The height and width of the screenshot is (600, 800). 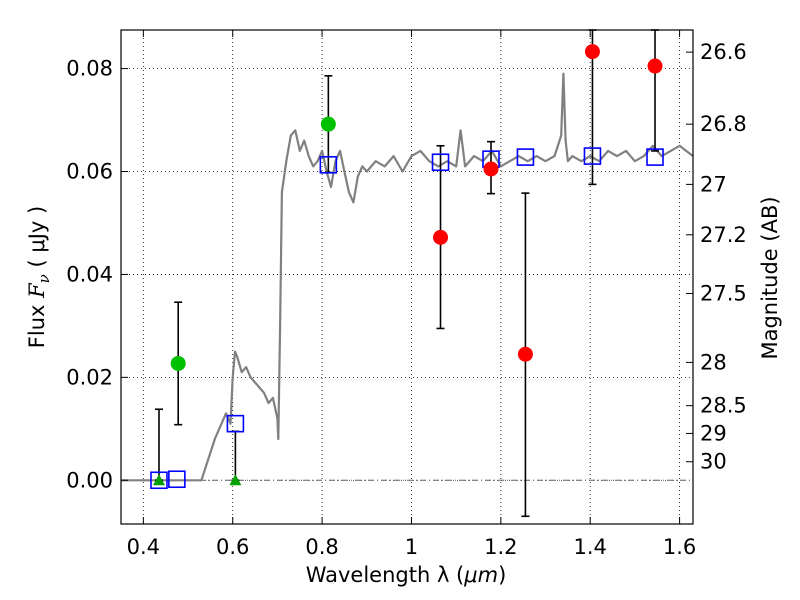 What do you see at coordinates (590, 547) in the screenshot?
I see `x-tick-label: 1.4` at bounding box center [590, 547].